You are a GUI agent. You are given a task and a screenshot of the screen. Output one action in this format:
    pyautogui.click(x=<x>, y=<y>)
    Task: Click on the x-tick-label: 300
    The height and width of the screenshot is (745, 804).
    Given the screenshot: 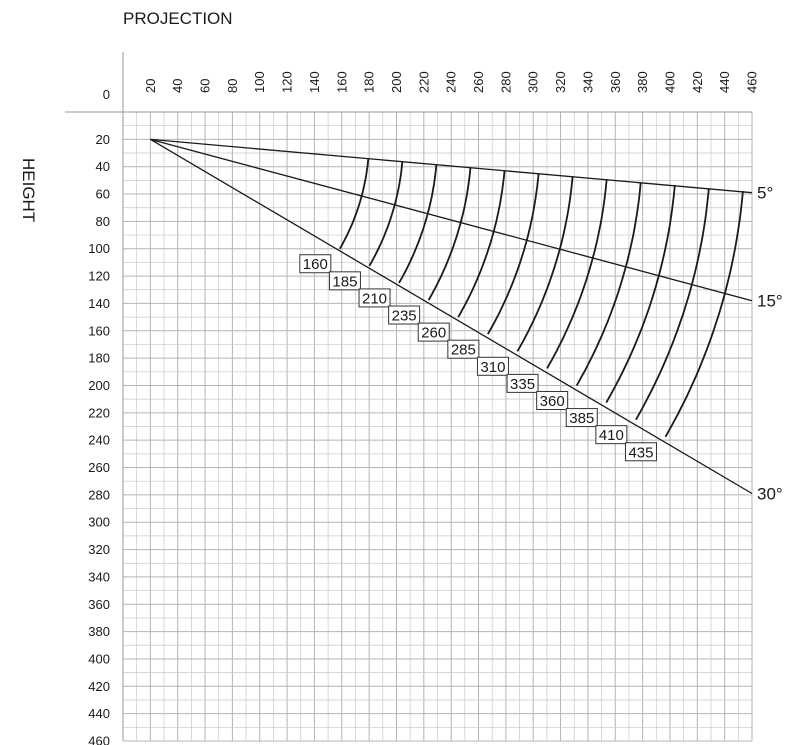 What is the action you would take?
    pyautogui.click(x=533, y=82)
    